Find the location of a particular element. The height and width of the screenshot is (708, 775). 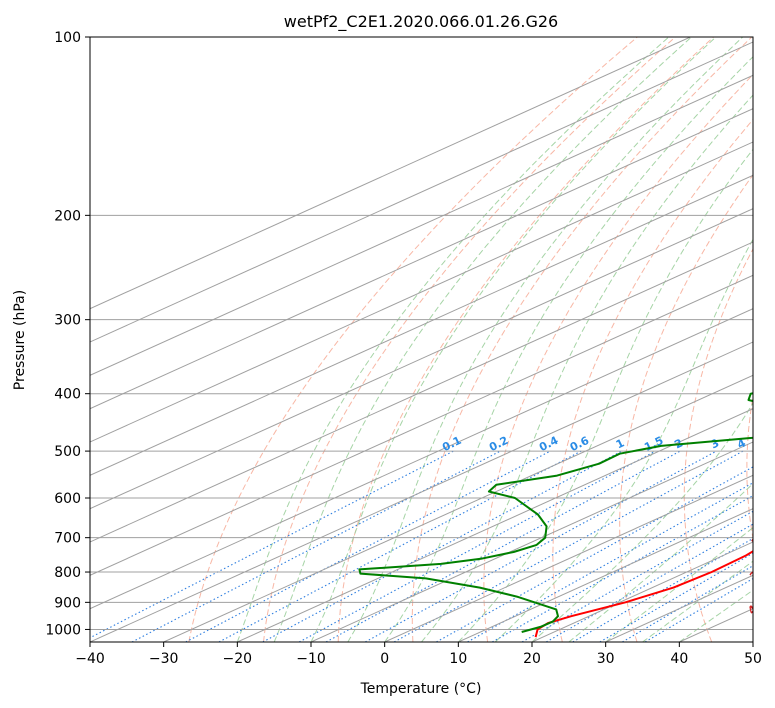

y-tick-label: 1000 is located at coordinates (63, 630).